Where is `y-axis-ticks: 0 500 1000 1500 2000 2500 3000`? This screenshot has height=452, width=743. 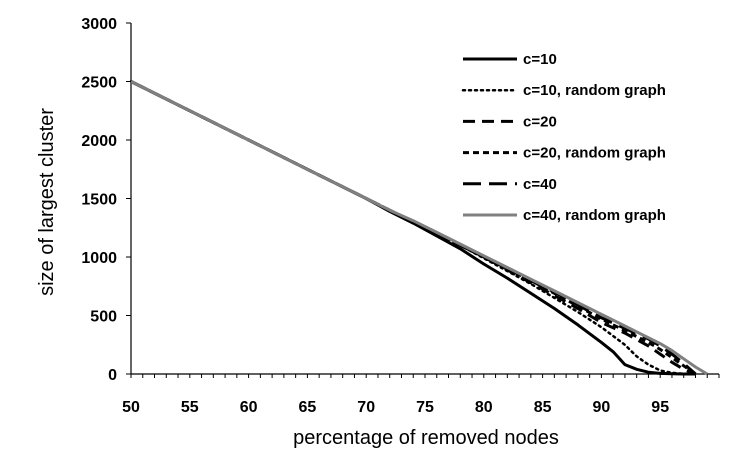
y-axis-ticks: 0 500 1000 1500 2000 2500 3000 is located at coordinates (106, 200).